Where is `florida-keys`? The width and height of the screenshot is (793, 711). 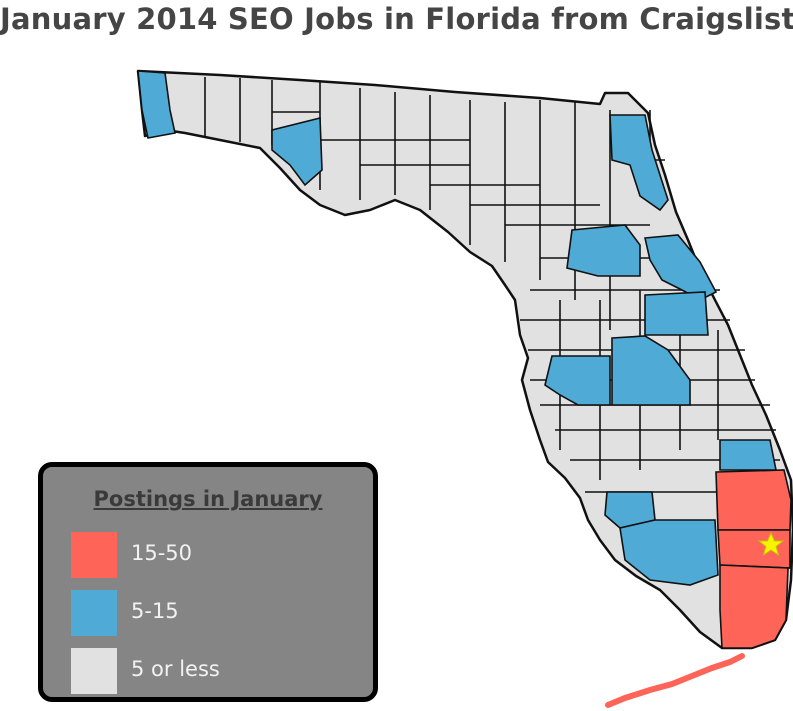 florida-keys is located at coordinates (675, 680).